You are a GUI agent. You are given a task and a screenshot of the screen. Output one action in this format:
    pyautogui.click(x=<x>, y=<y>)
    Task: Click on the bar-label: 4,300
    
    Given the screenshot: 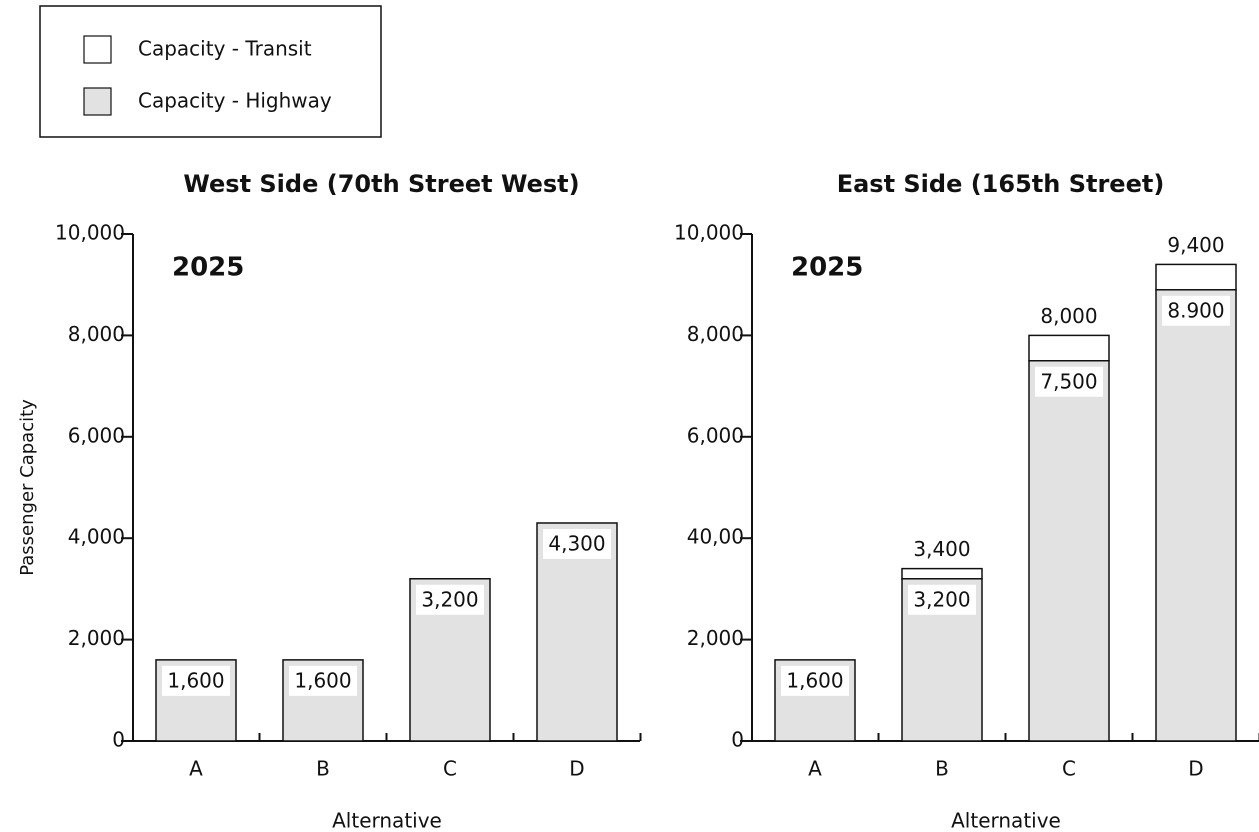 What is the action you would take?
    pyautogui.click(x=576, y=543)
    